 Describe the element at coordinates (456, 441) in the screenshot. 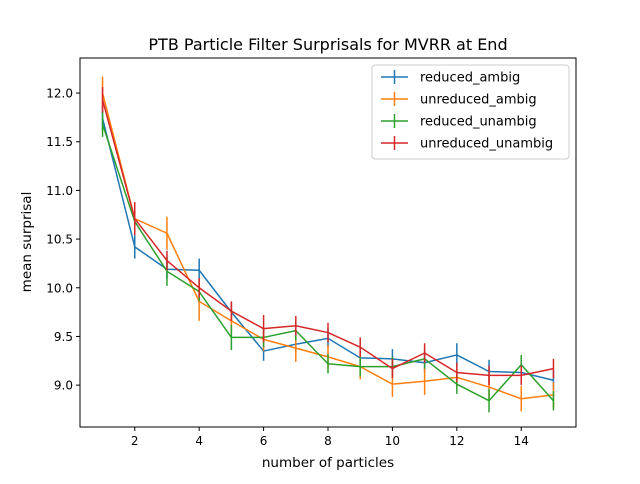

I see `x-tick-label: 12` at that location.